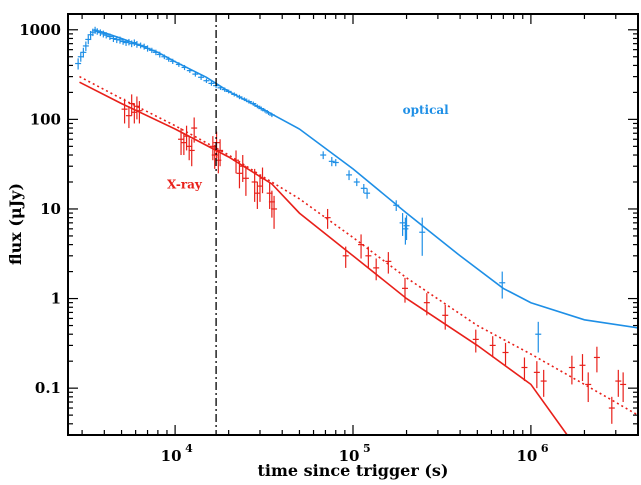 Image resolution: width=641 pixels, height=485 pixels. I want to click on y-tick-label: 1000, so click(40, 30).